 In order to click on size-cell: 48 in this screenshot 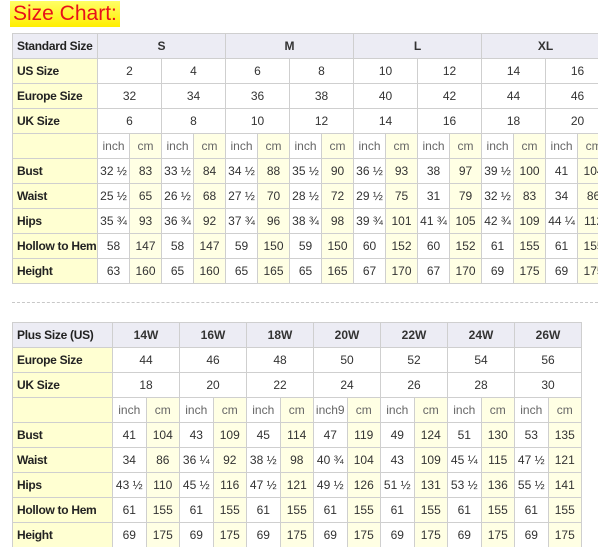, I will do `click(280, 360)`.